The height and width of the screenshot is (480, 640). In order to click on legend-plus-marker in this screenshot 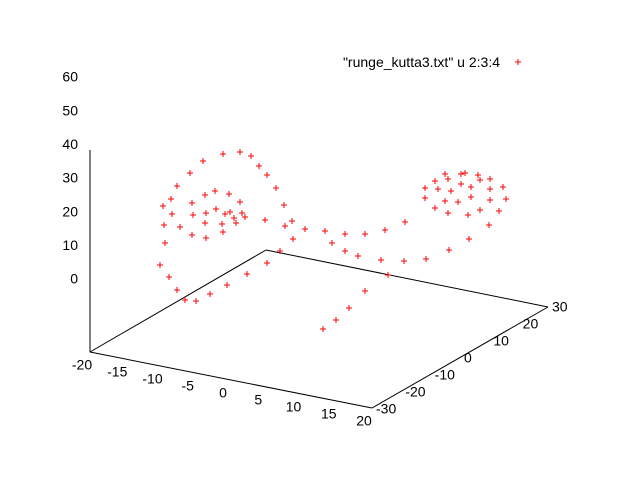, I will do `click(518, 62)`.